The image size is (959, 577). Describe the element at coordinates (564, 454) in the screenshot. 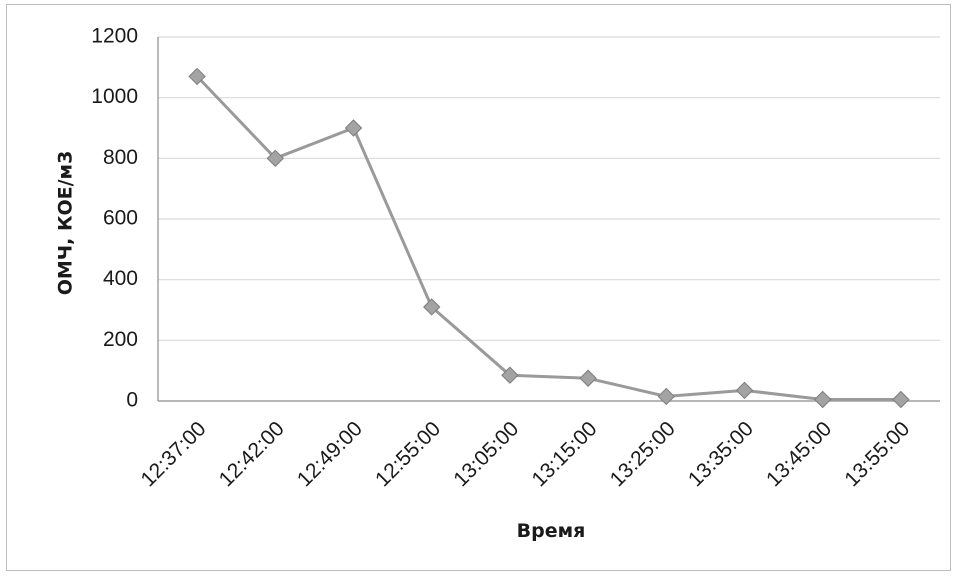

I see `x-tick-label: 13:15:00` at that location.